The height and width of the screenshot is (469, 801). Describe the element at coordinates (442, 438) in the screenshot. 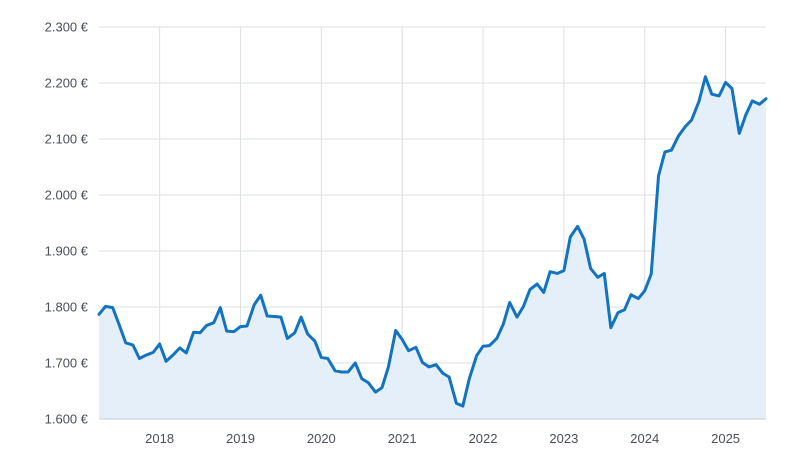

I see `x-axis-tick-labels: 2018 2019 2020 2021 2022 2023 2024 2025` at that location.